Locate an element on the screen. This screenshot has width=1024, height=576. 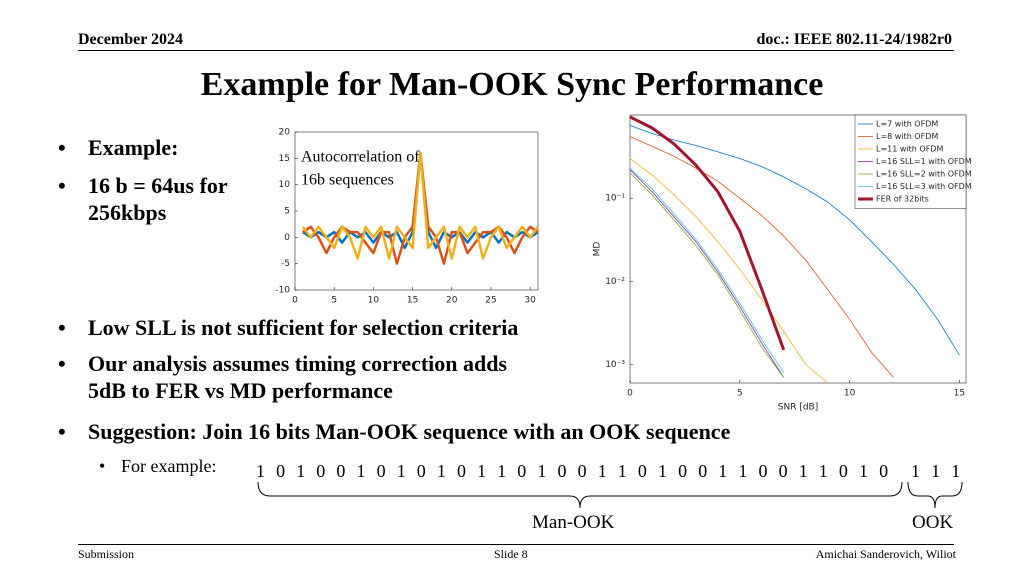
y-tick-label: -10 is located at coordinates (282, 291).